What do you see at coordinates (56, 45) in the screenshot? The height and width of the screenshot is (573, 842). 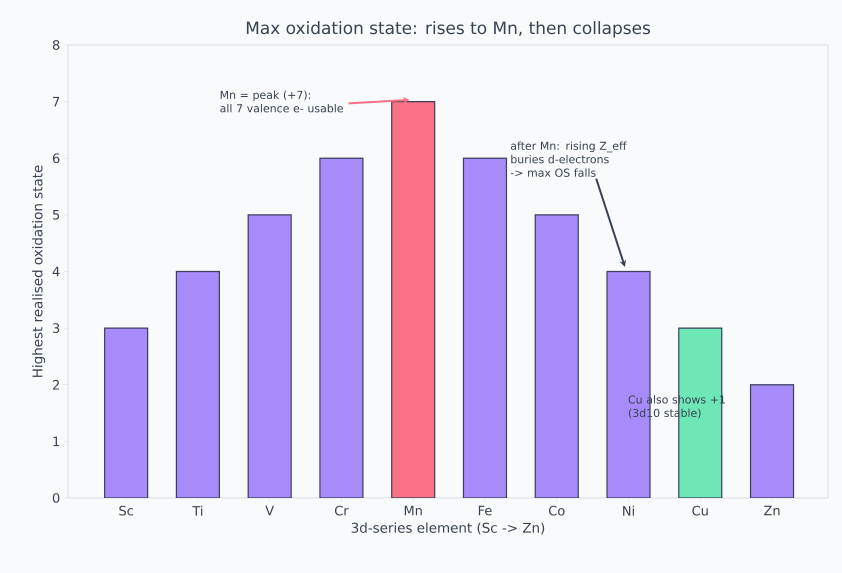 I see `y-tick-label: 8` at bounding box center [56, 45].